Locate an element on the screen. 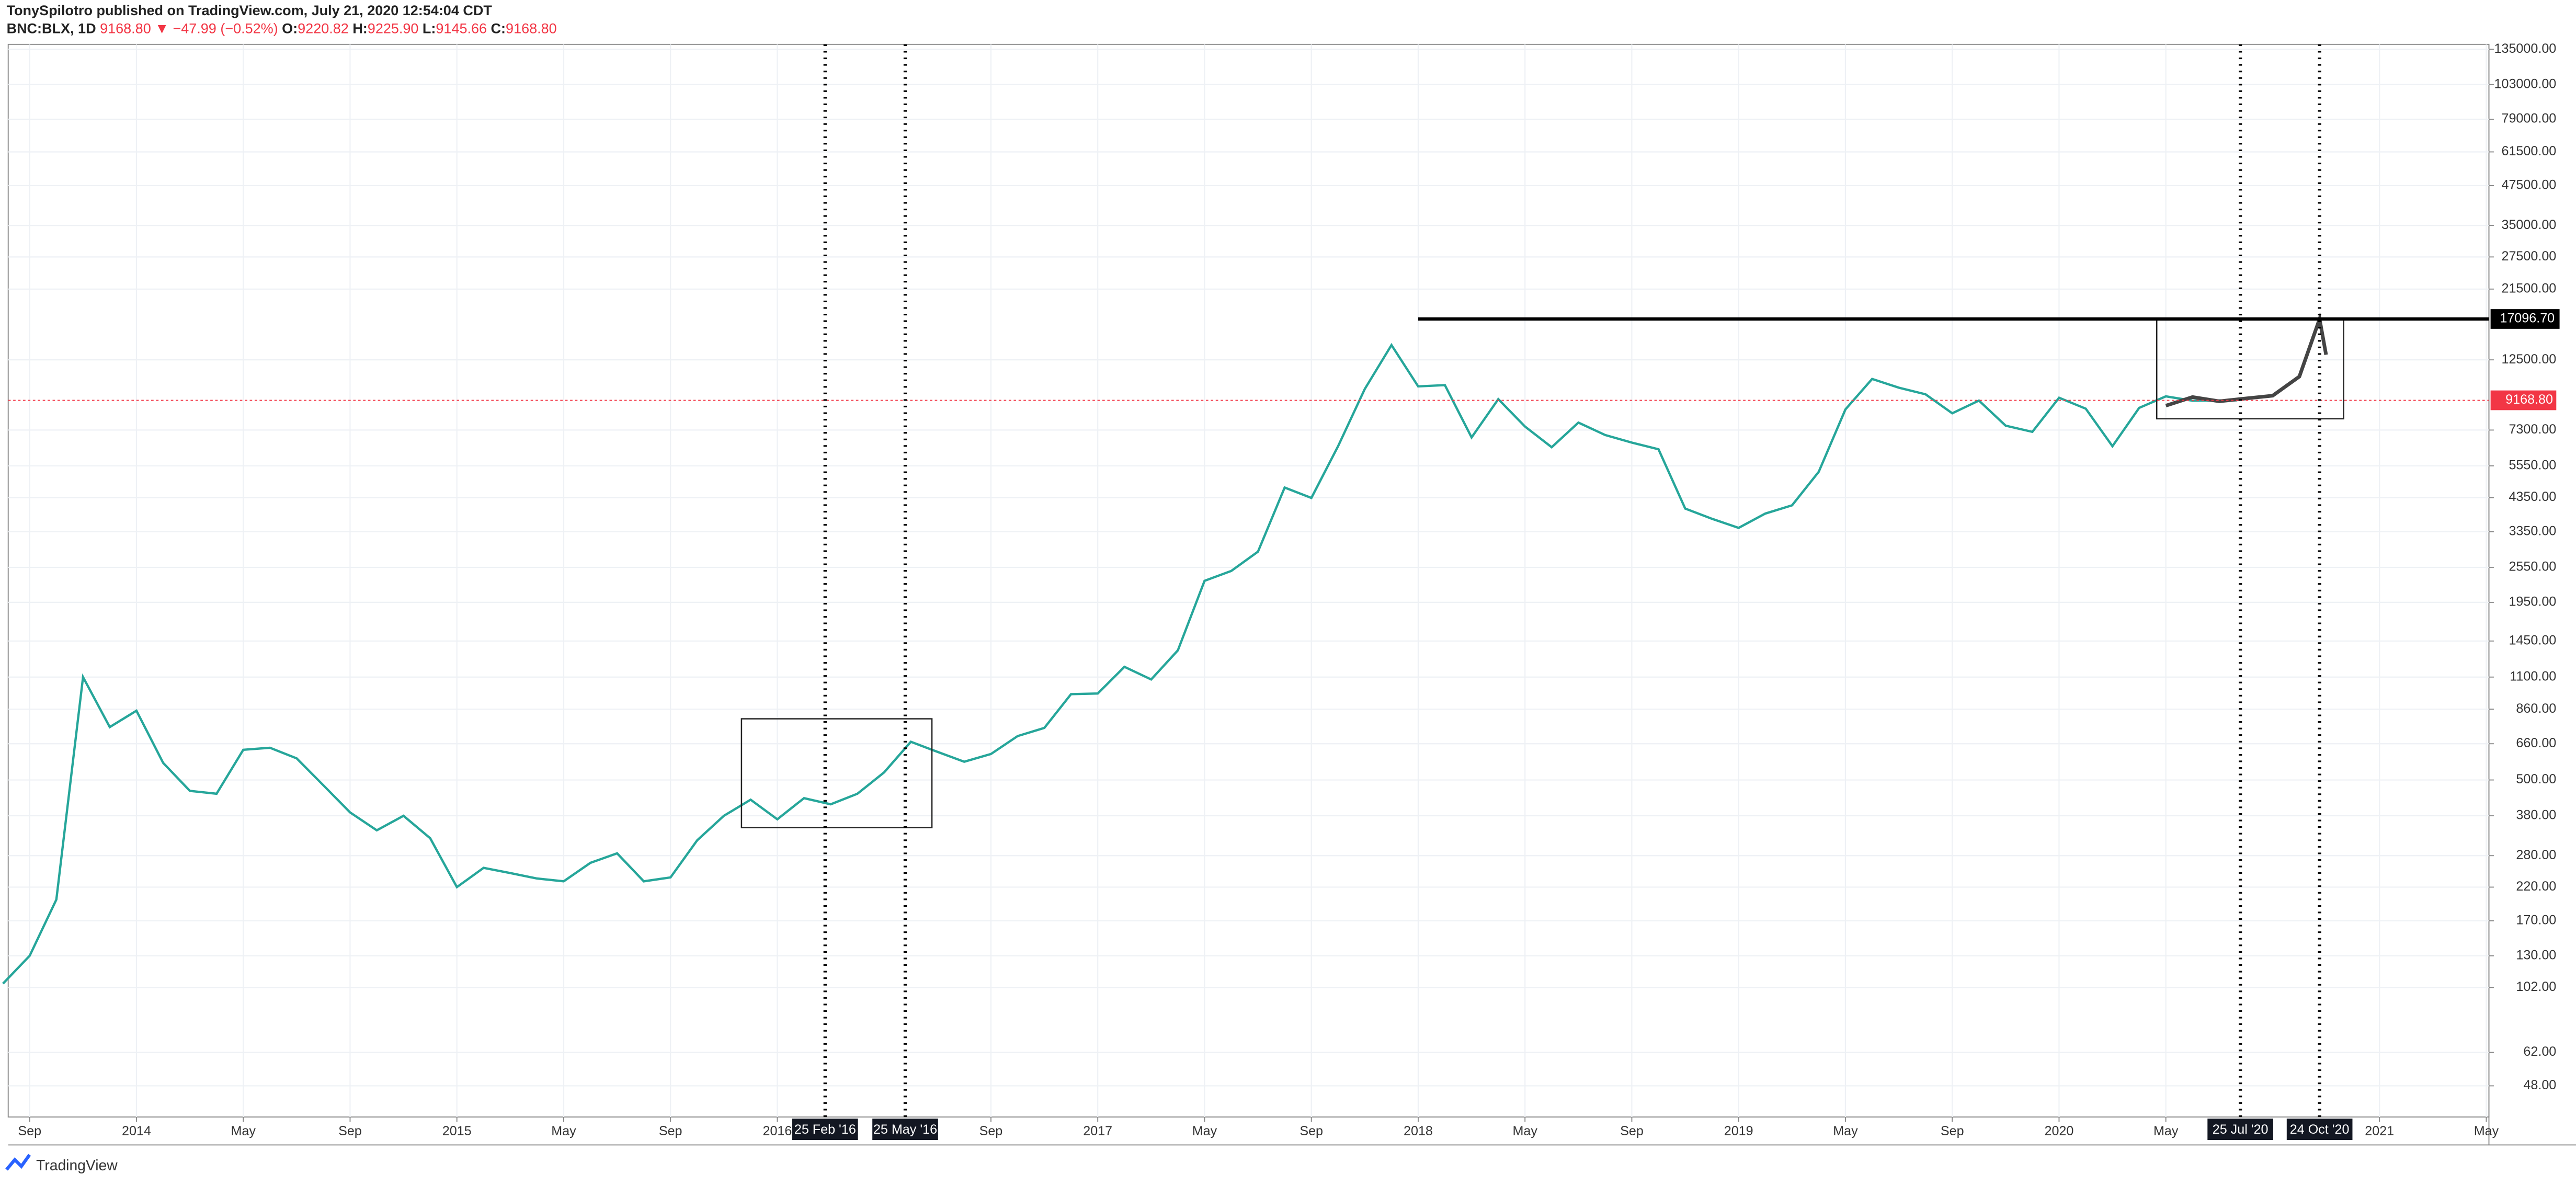 The height and width of the screenshot is (1186, 2576). y-tick-label: 47500.00 is located at coordinates (2529, 185).